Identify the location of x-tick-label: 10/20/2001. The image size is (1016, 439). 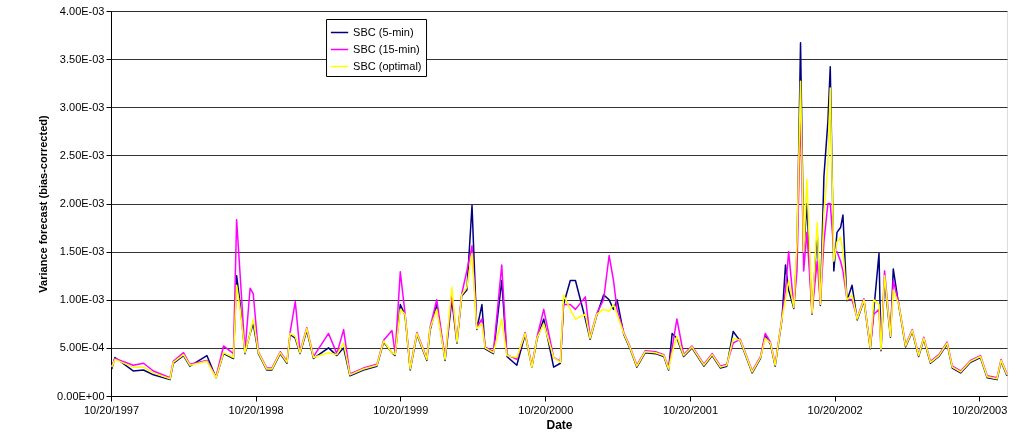
(690, 409).